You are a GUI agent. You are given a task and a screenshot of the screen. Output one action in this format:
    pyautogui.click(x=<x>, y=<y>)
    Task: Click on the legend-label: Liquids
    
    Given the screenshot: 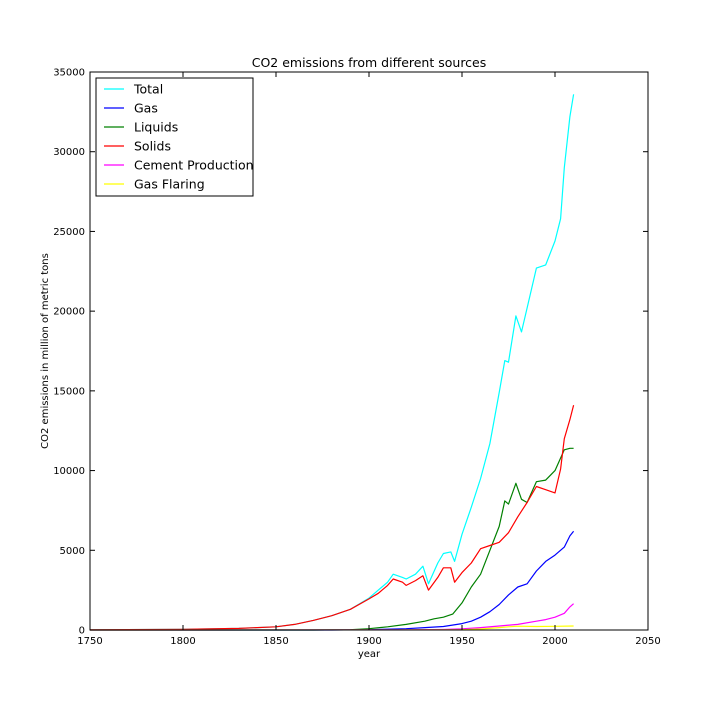 What is the action you would take?
    pyautogui.click(x=156, y=127)
    